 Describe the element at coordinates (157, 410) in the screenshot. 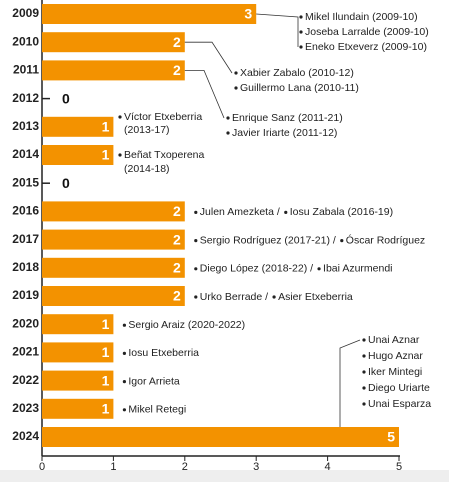

I see `name-label: Mikel Retegi` at that location.